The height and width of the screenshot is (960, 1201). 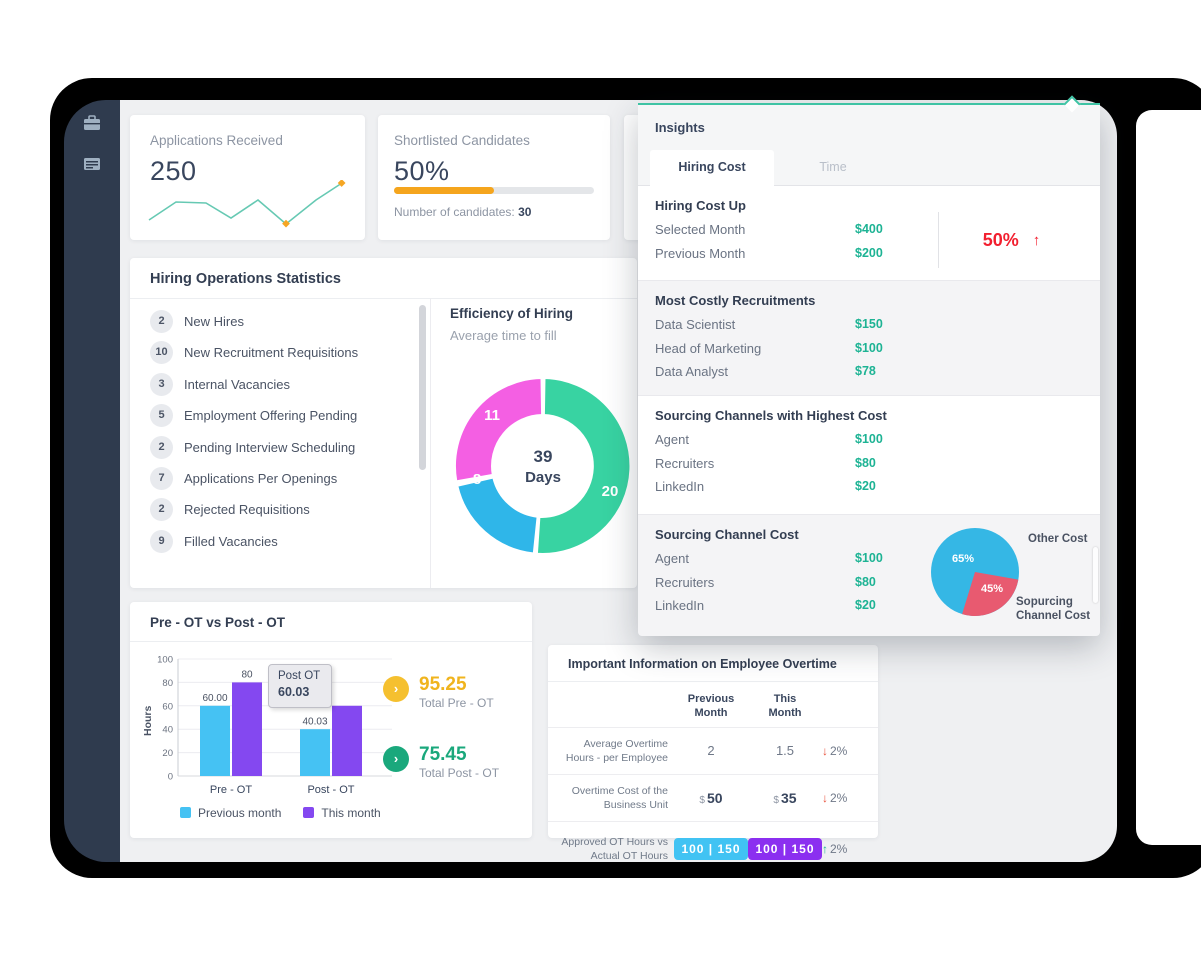 I want to click on efficiency-donut-chart: 11 8 20 39 Days, so click(x=542, y=465).